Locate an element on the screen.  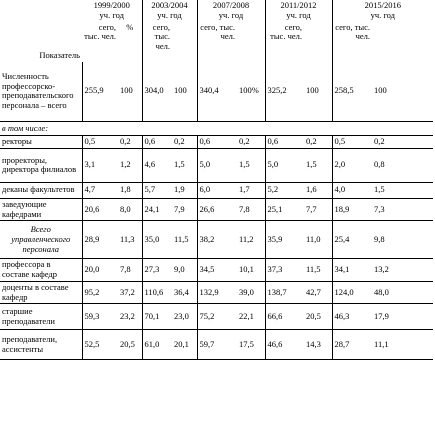
row-label: Всего управленческого персонала is located at coordinates (41, 240).